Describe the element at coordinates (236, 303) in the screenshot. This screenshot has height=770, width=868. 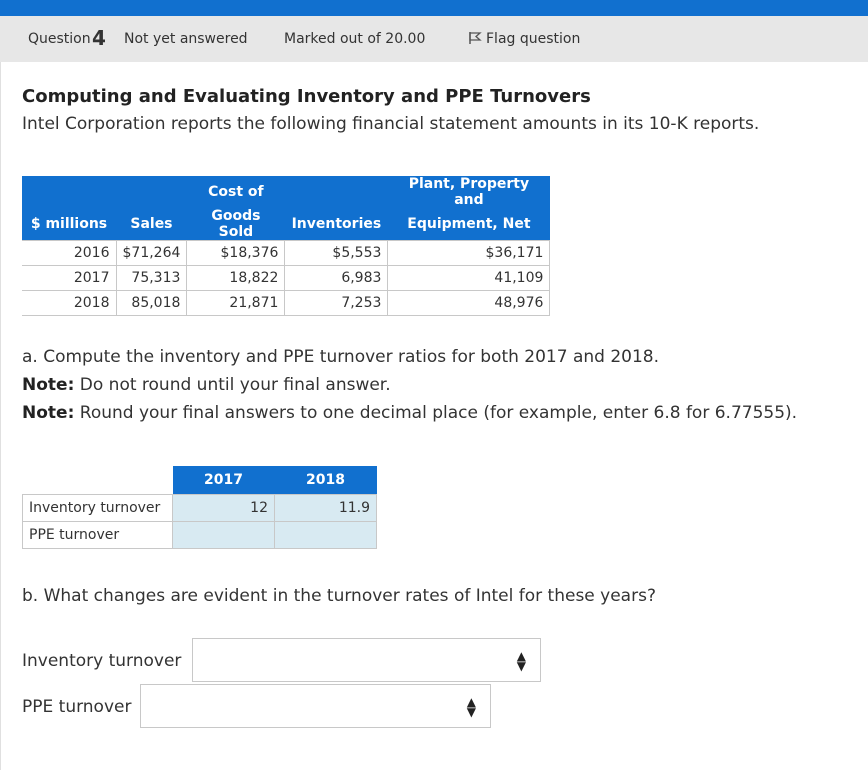
I see `row-cogs: 21,871` at that location.